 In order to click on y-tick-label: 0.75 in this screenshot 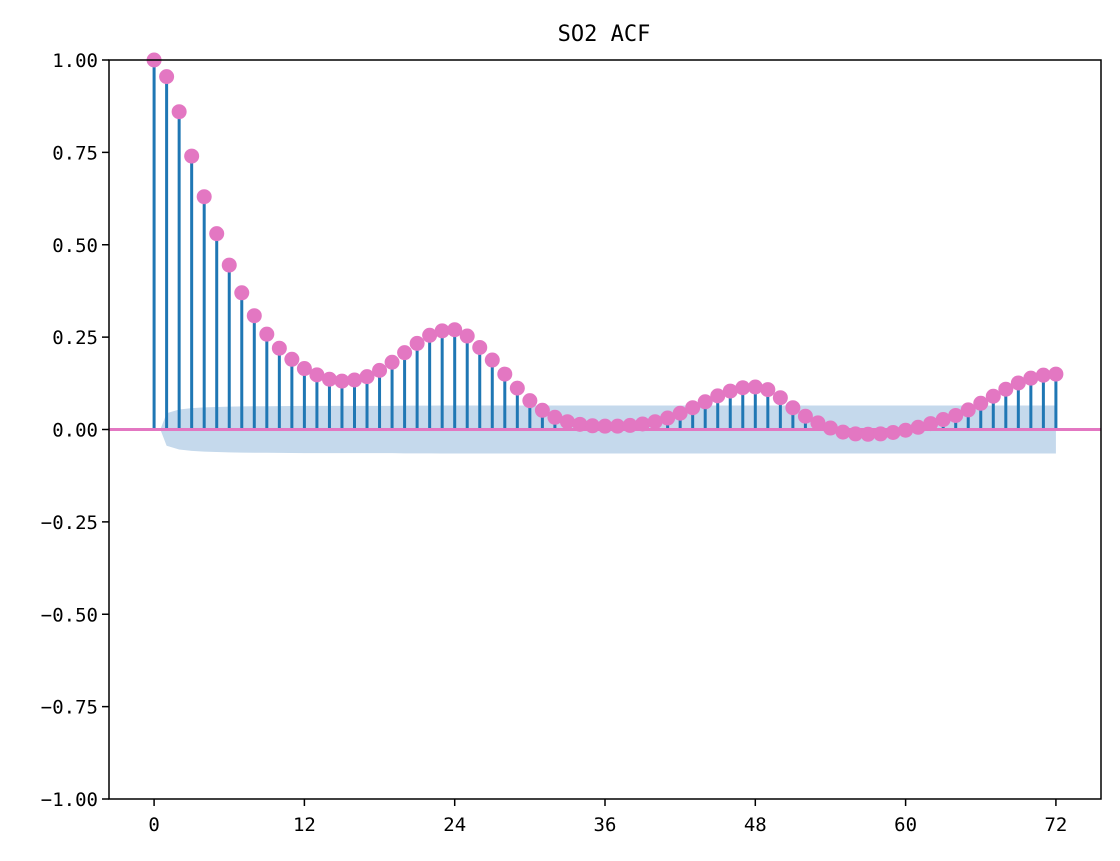, I will do `click(75, 153)`.